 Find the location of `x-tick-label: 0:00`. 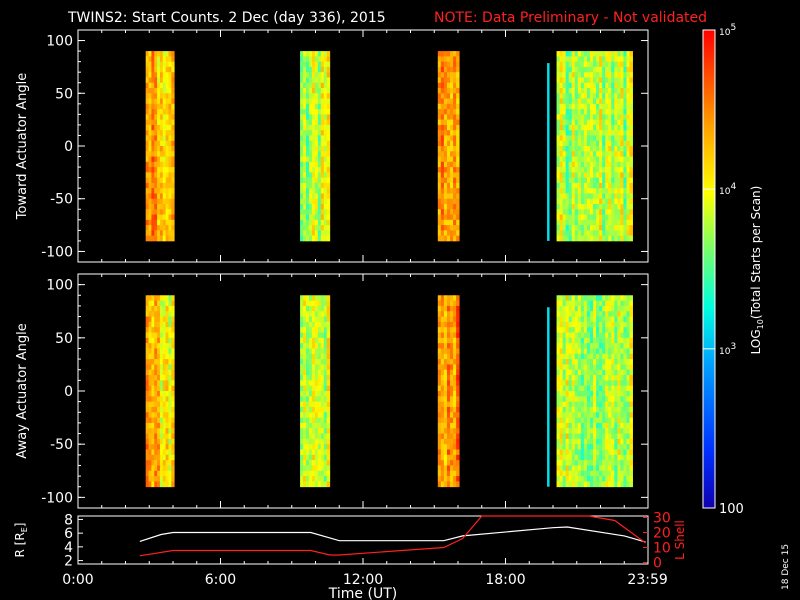

x-tick-label: 0:00 is located at coordinates (77, 580).